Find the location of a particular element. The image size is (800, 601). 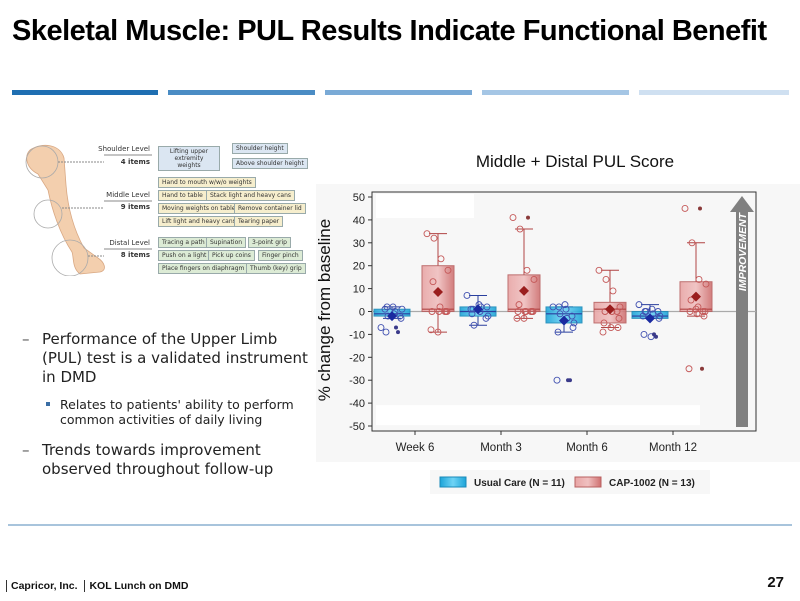

legend: Usual Care (N = 11) CAP-1002 (N = 13) is located at coordinates (570, 482).